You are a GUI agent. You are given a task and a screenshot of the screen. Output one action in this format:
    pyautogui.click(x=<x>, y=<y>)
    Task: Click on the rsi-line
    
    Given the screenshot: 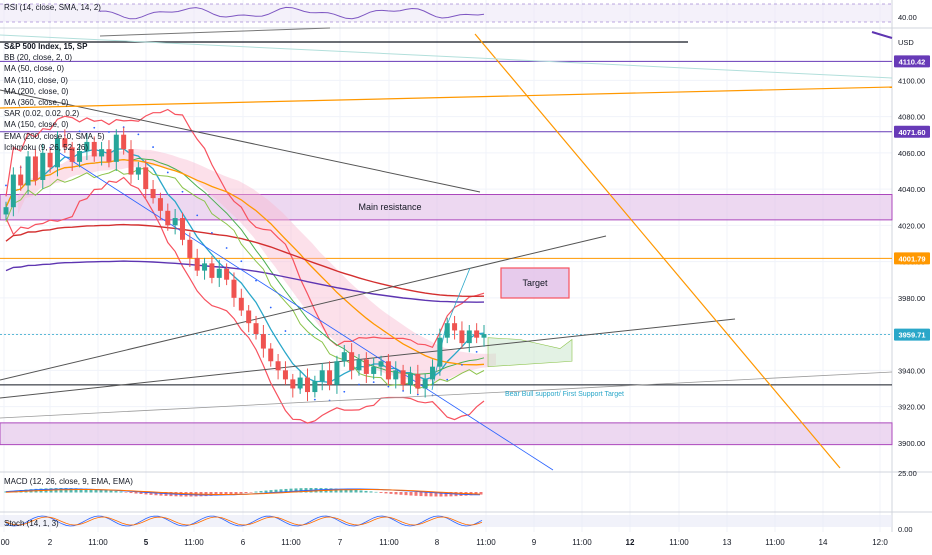 What is the action you would take?
    pyautogui.click(x=292, y=13)
    